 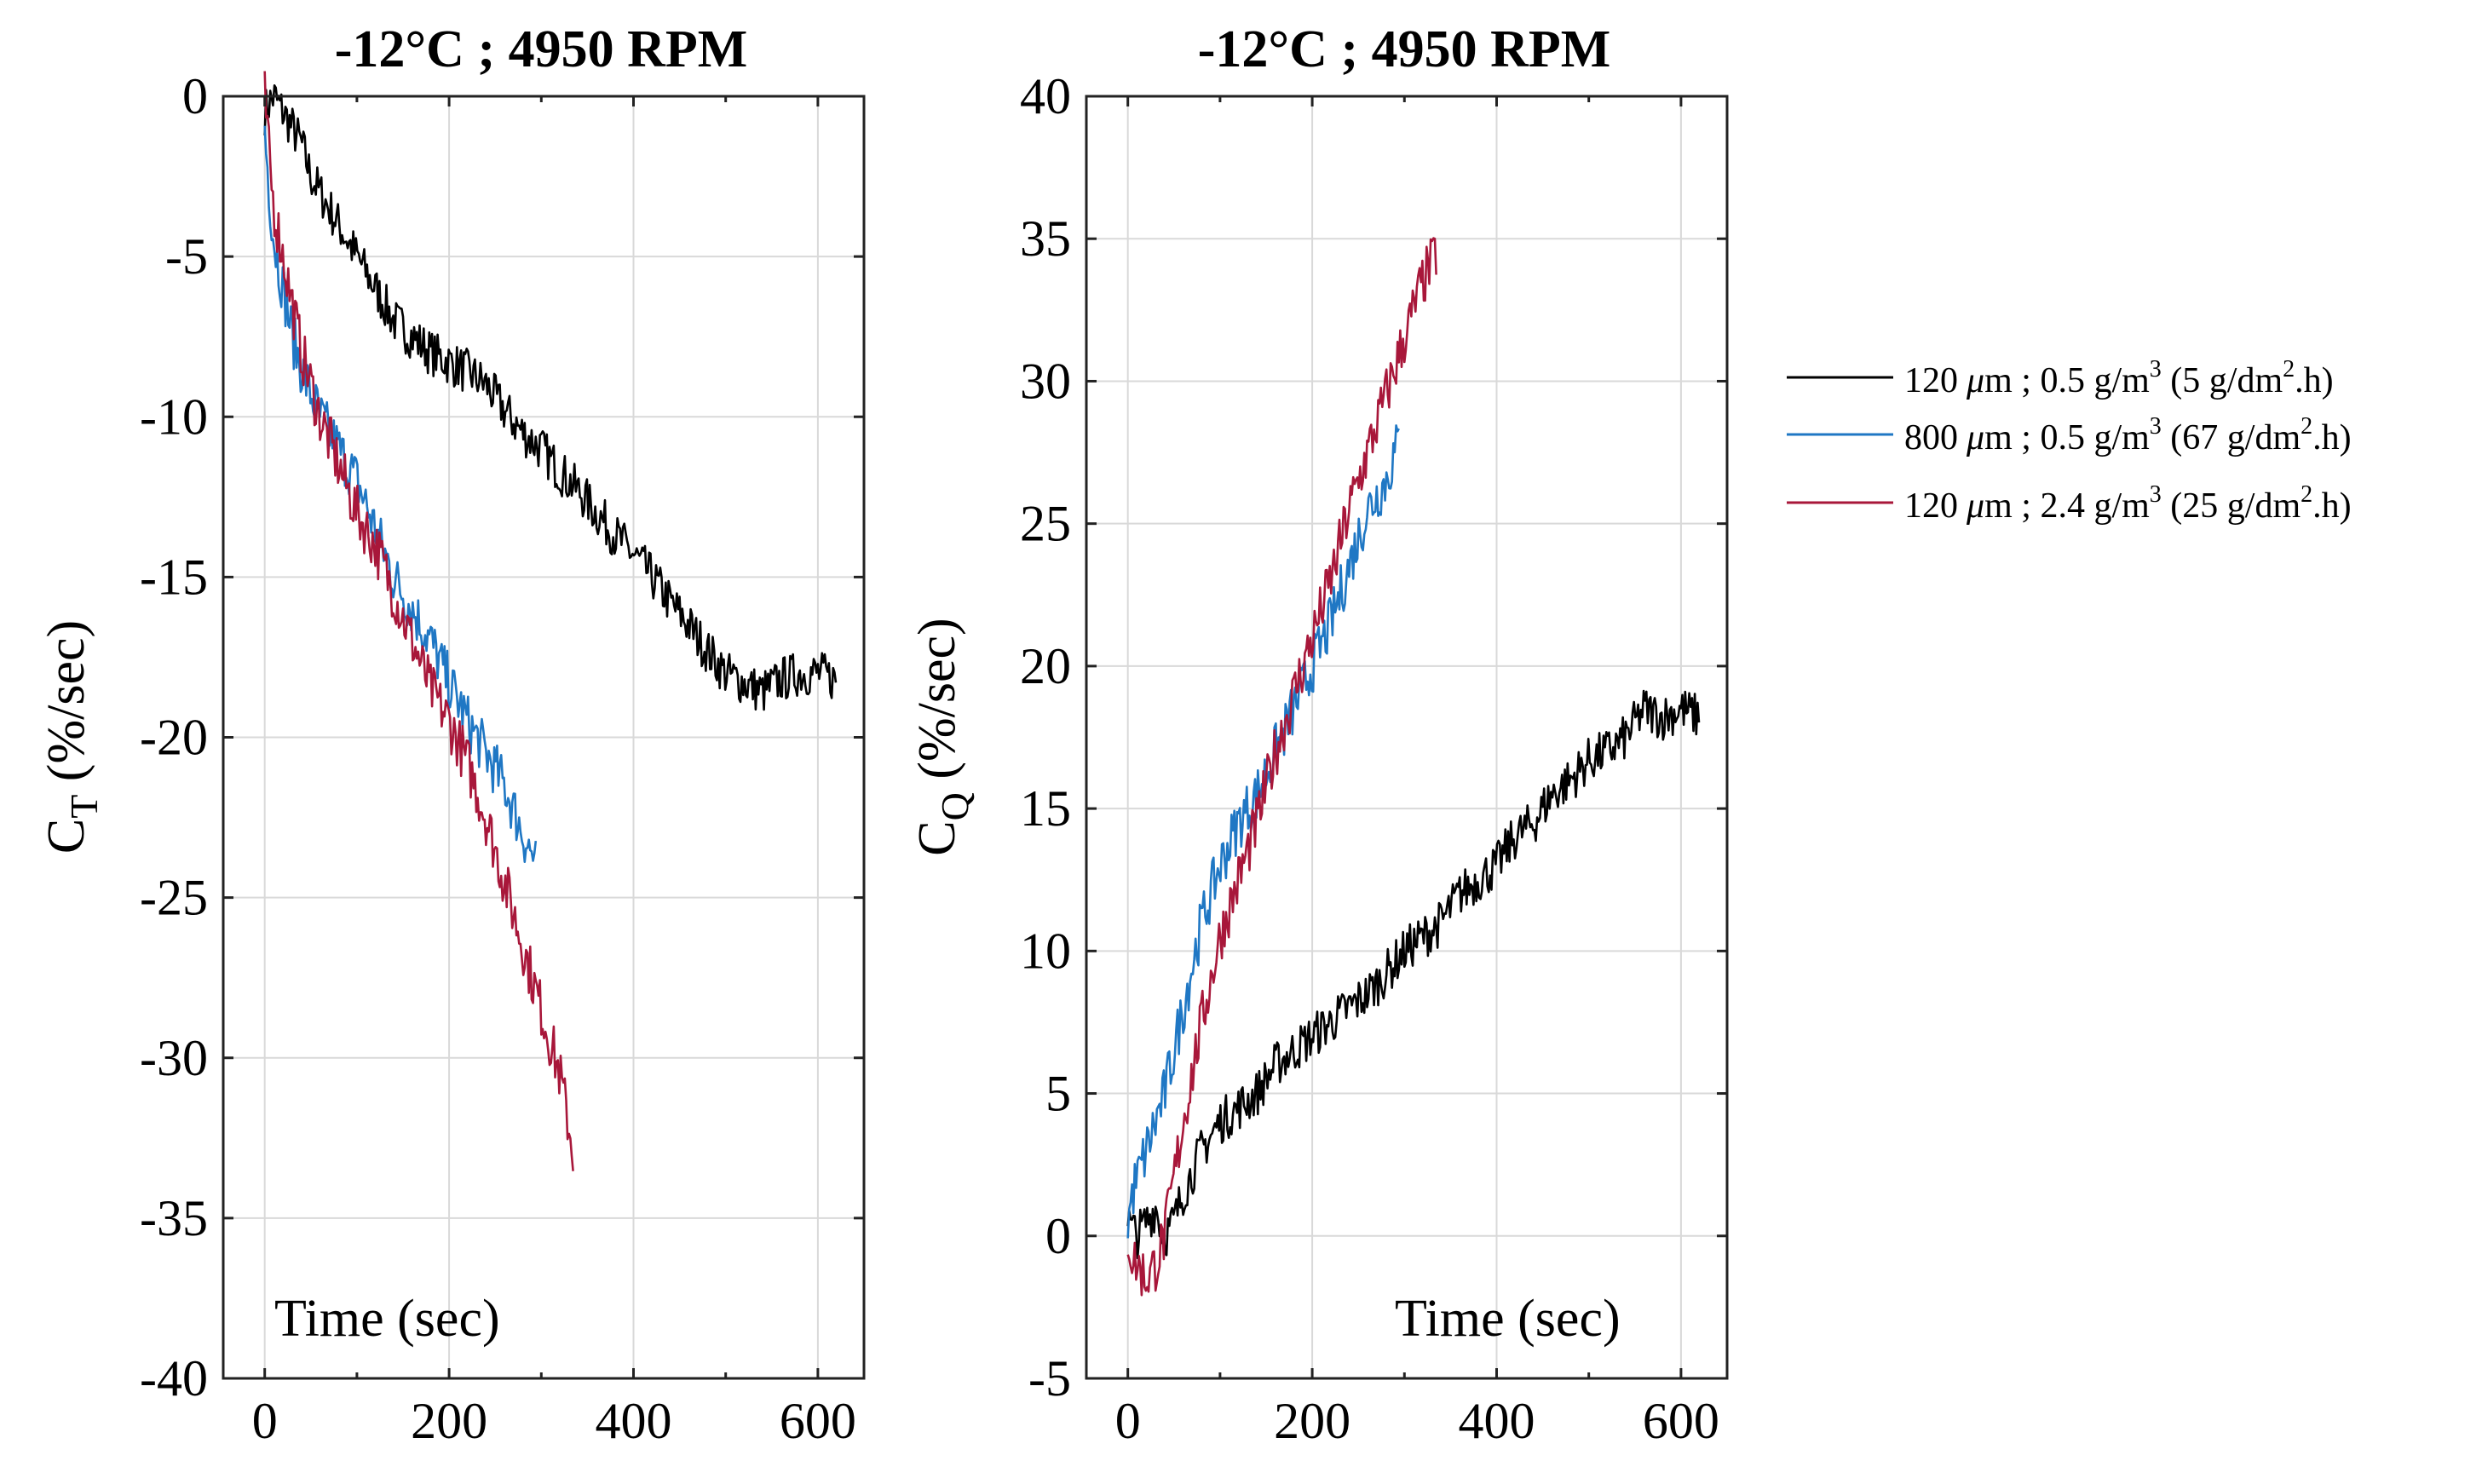 What do you see at coordinates (1045, 951) in the screenshot?
I see `y-tick-label: 10` at bounding box center [1045, 951].